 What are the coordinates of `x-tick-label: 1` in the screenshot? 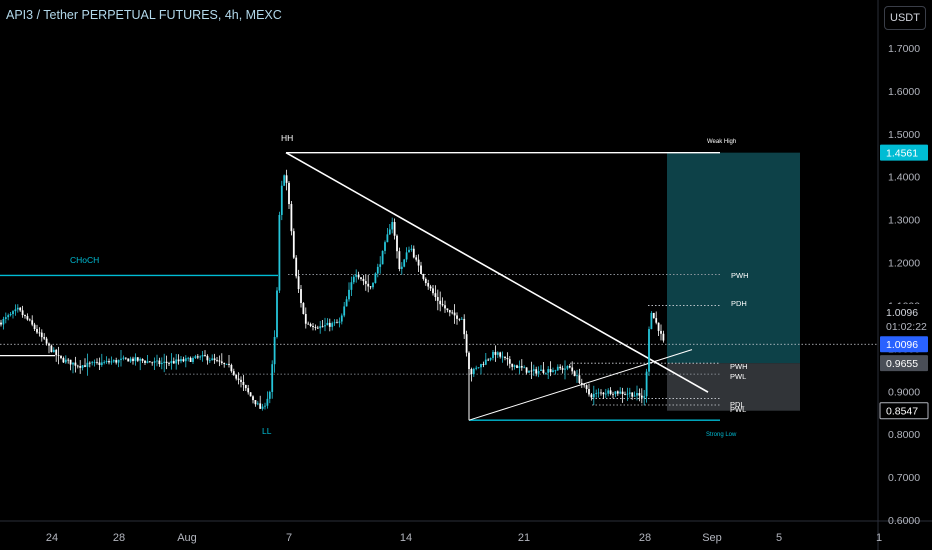 It's located at (879, 538).